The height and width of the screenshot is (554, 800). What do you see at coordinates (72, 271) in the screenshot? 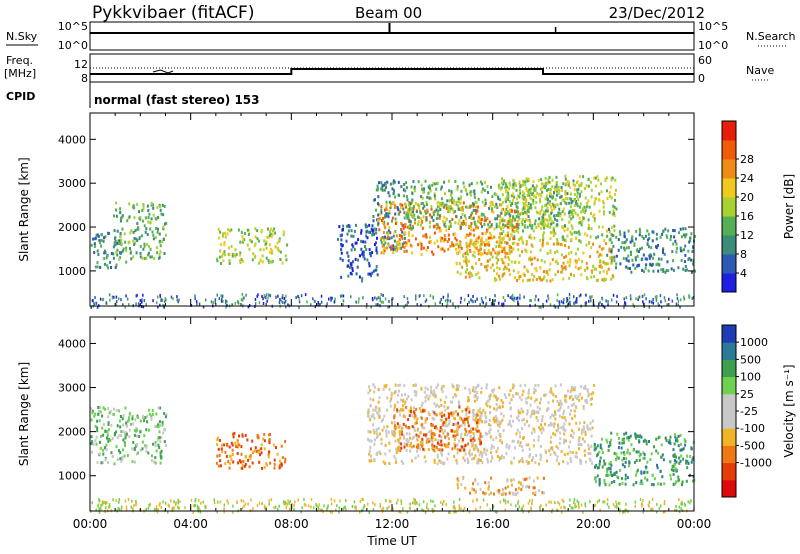
I see `y-tick-label: 1000` at bounding box center [72, 271].